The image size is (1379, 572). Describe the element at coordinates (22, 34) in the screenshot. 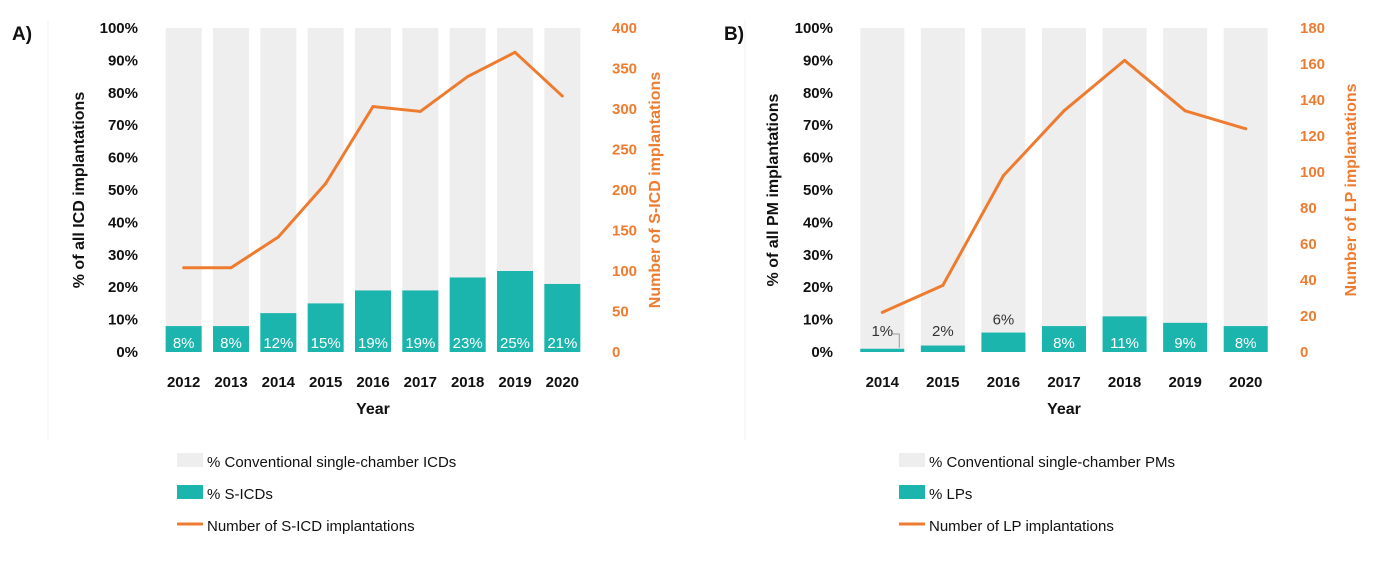

I see `a-panel-label: A)` at that location.